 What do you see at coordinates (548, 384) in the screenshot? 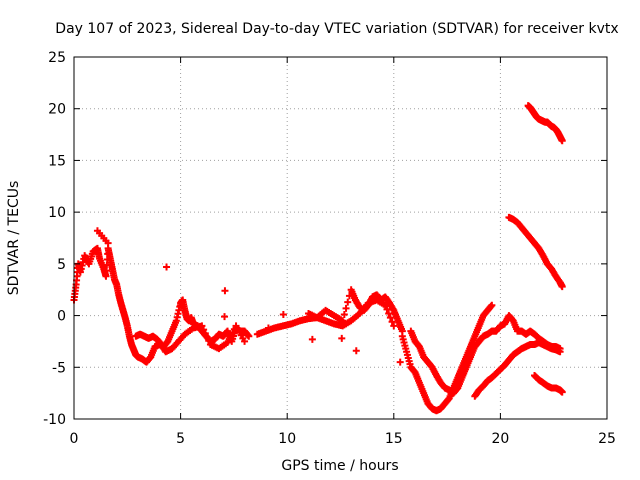
I see `series-trace-late-short` at bounding box center [548, 384].